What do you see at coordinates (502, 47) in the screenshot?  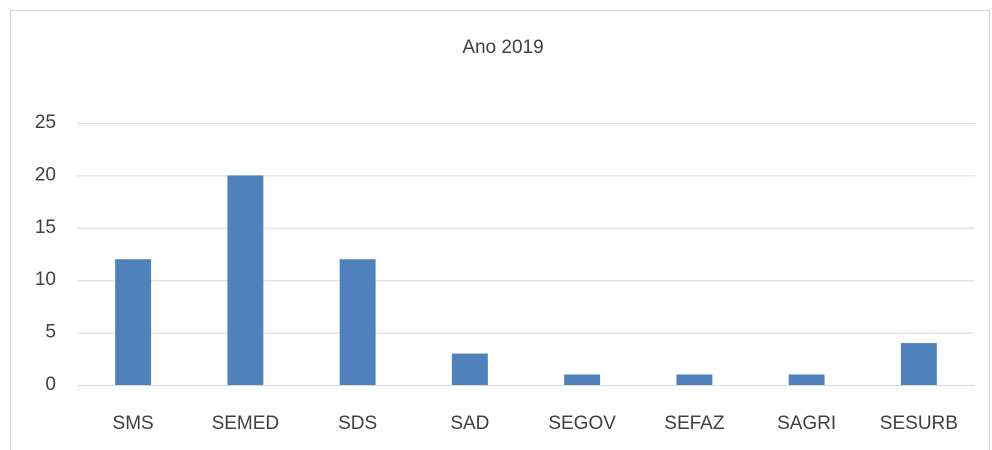 I see `chart-title: Ano 2019` at bounding box center [502, 47].